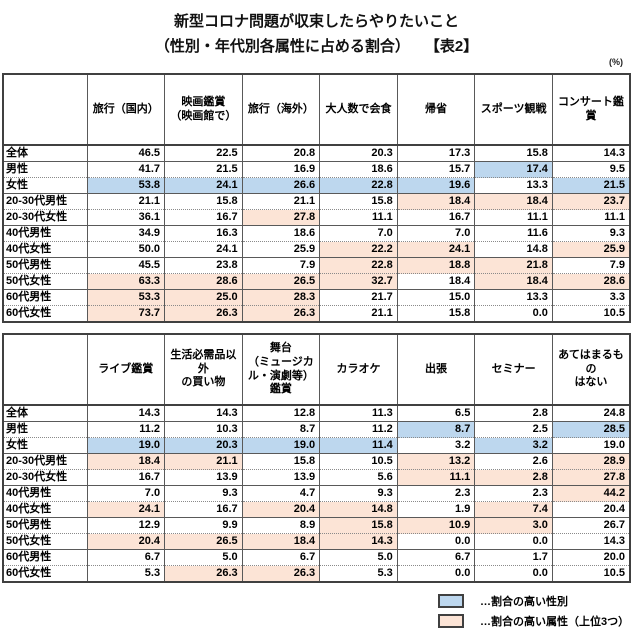  I want to click on data-cell: 17.4, so click(513, 169).